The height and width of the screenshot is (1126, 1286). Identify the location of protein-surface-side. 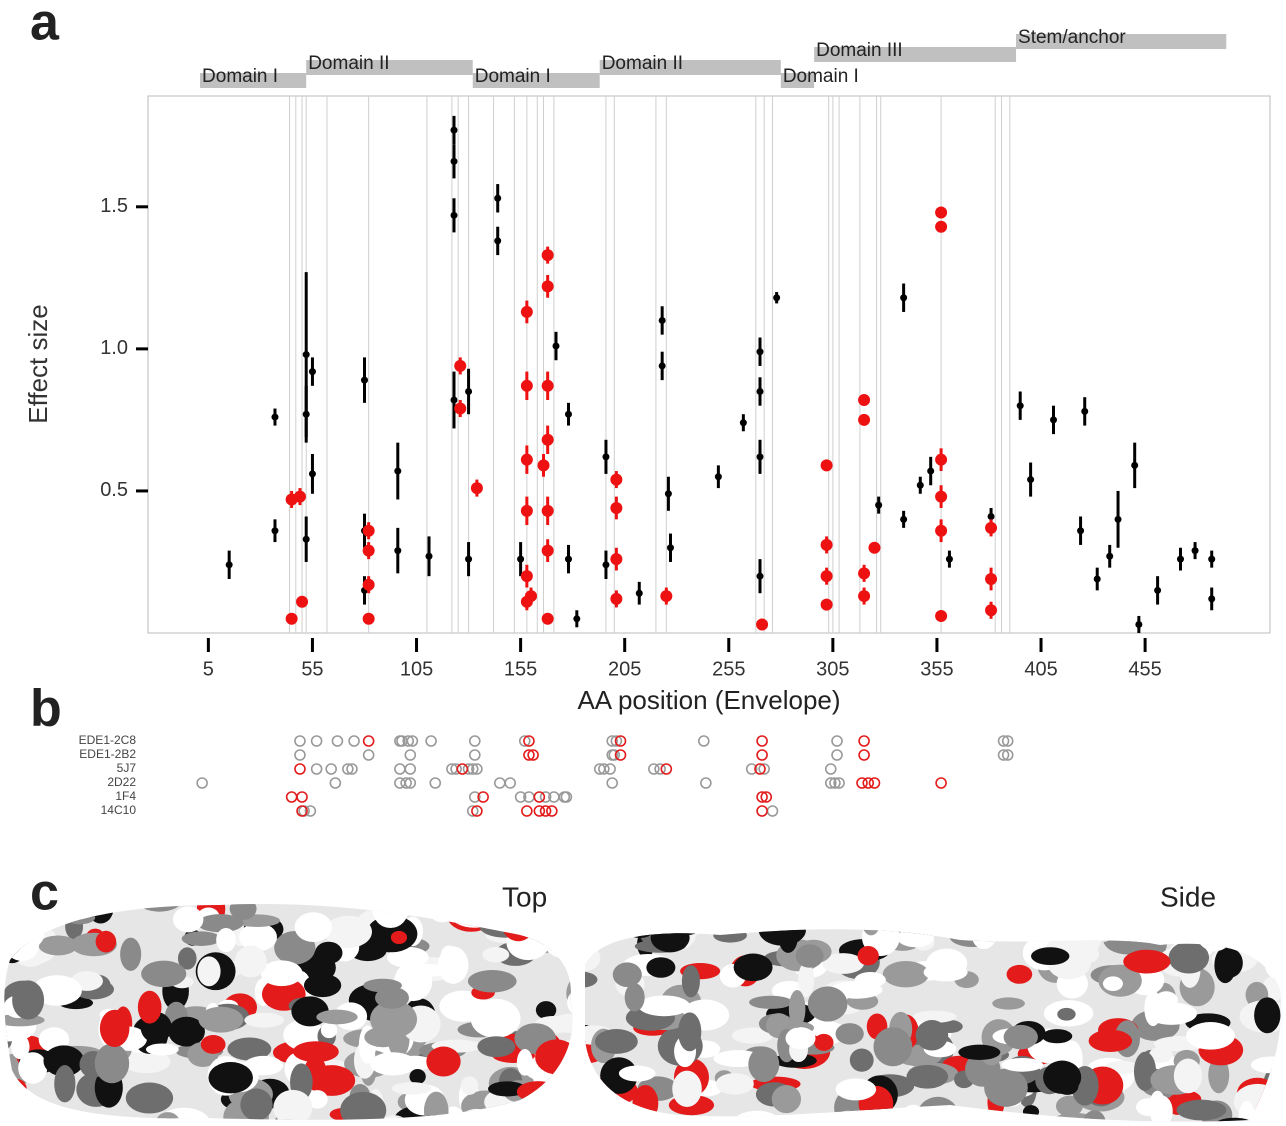
(933, 1025).